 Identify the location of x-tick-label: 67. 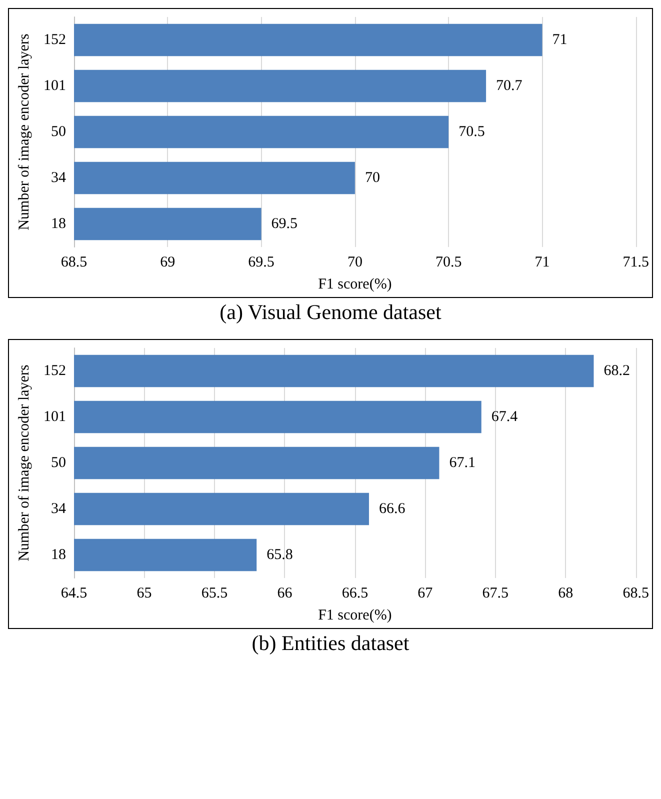
(426, 594).